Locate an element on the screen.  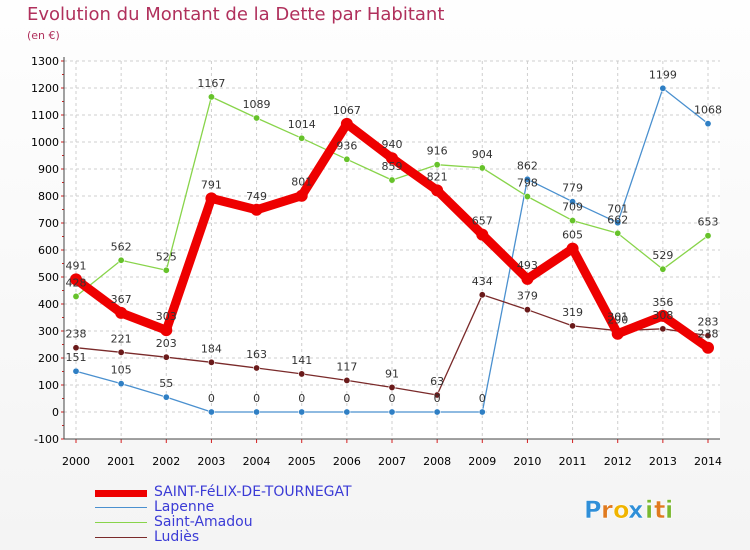
data-label: 821 is located at coordinates (437, 176).